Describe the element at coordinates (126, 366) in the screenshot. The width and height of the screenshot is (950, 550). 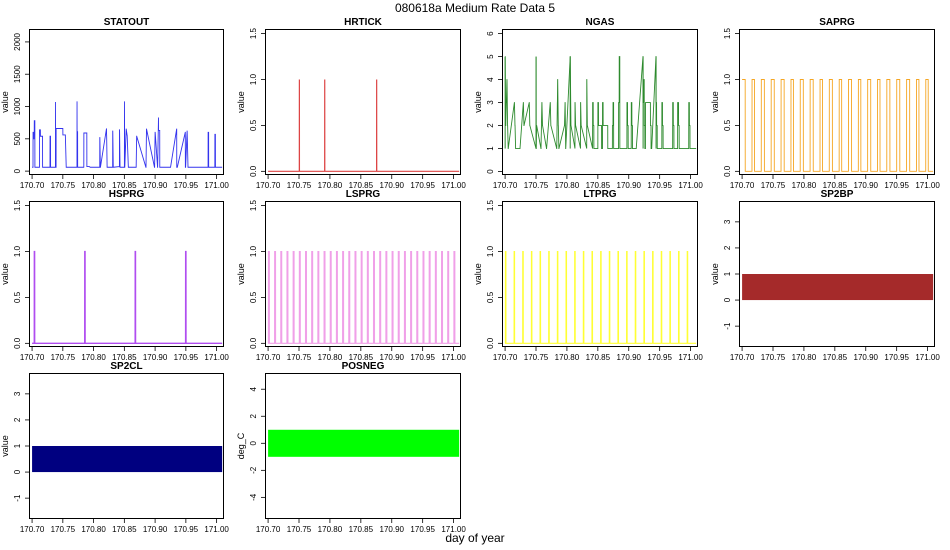
I see `panel-title-sp2cl: SP2CL` at that location.